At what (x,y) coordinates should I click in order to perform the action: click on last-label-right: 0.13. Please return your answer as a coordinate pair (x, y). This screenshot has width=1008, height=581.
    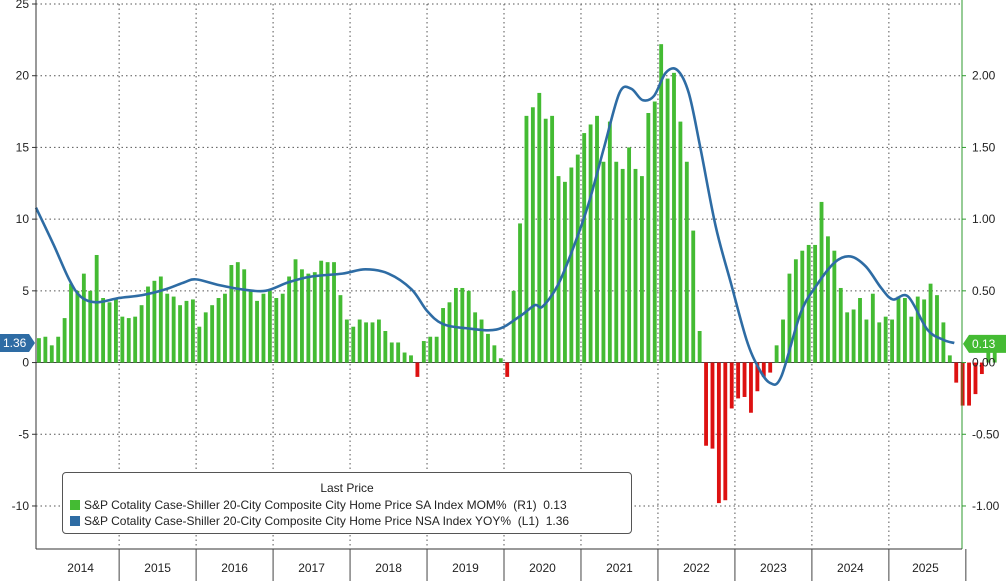
    Looking at the image, I should click on (984, 344).